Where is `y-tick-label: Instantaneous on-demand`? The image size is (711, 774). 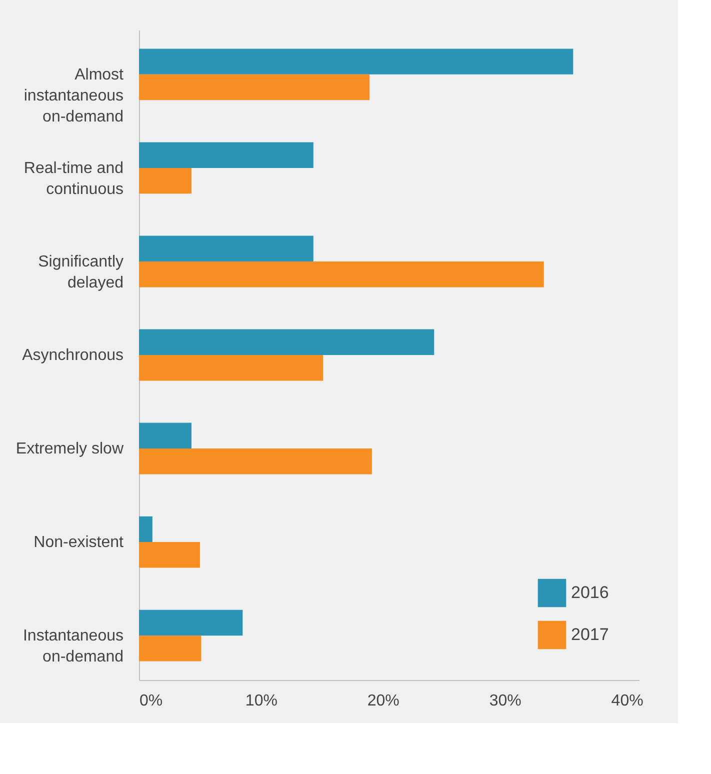 y-tick-label: Instantaneous on-demand is located at coordinates (73, 647).